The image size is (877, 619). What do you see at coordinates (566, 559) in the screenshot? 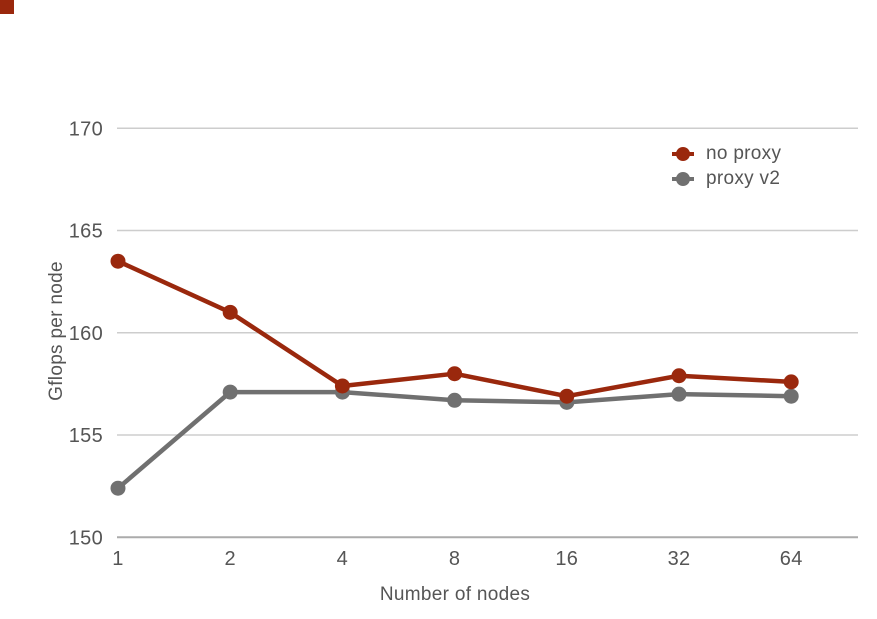
I see `x-tick-label: 16` at bounding box center [566, 559].